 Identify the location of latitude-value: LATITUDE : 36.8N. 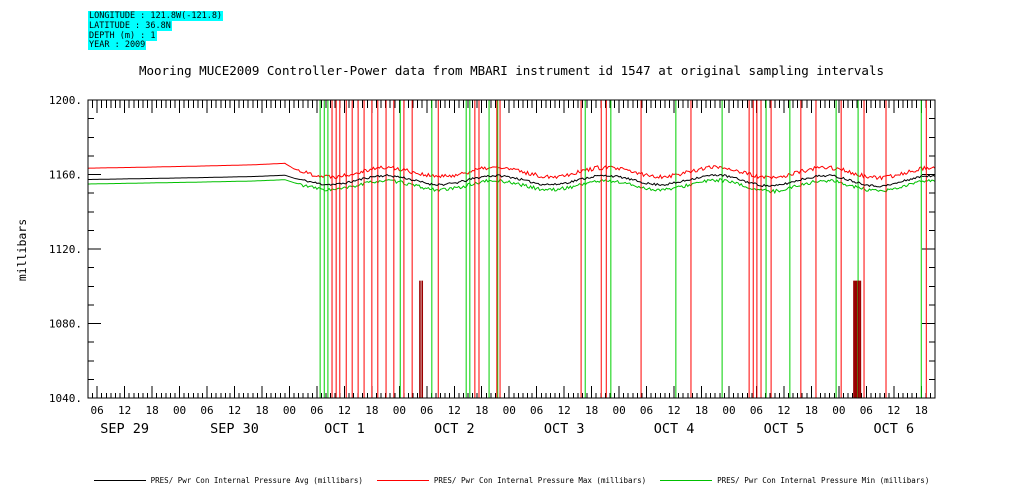
(130, 25).